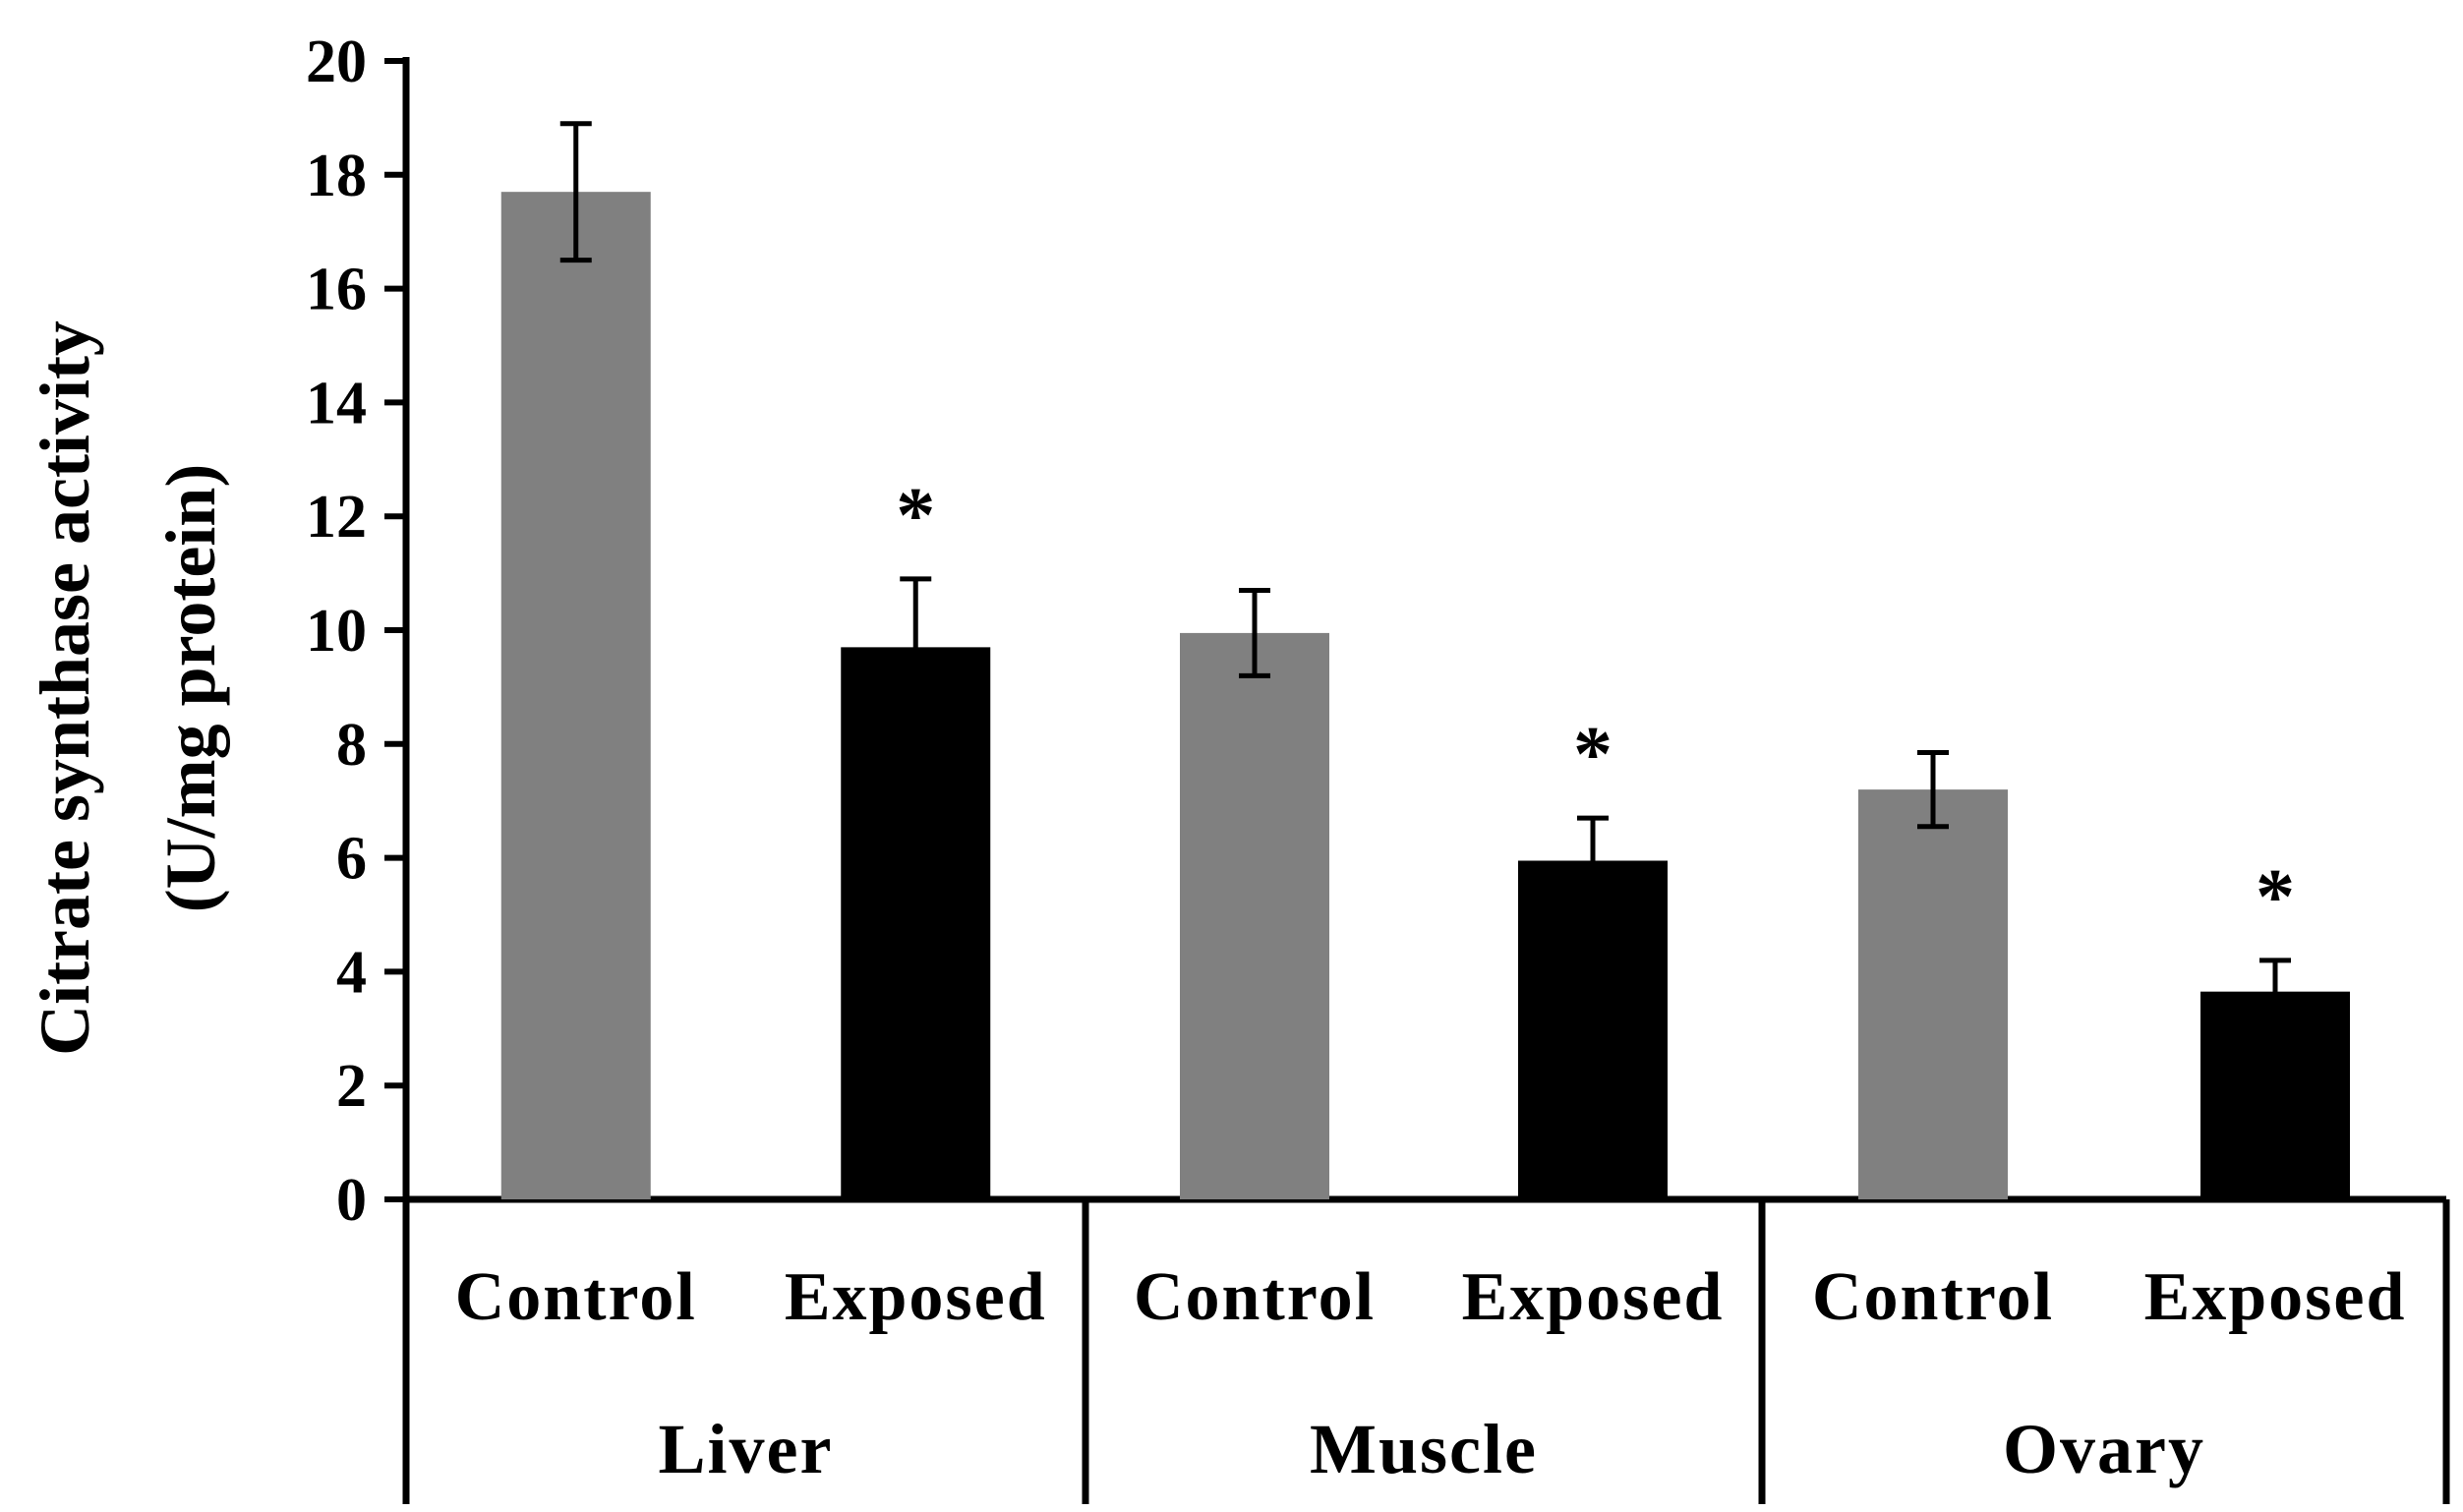  I want to click on bar-liver-control, so click(575, 695).